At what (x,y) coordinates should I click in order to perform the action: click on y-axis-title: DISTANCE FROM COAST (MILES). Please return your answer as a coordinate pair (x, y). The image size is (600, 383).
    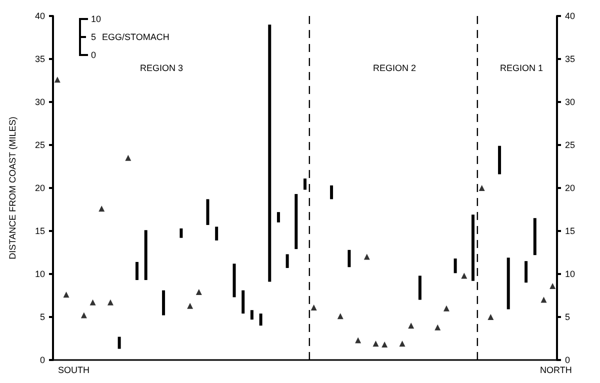
    Looking at the image, I should click on (13, 188).